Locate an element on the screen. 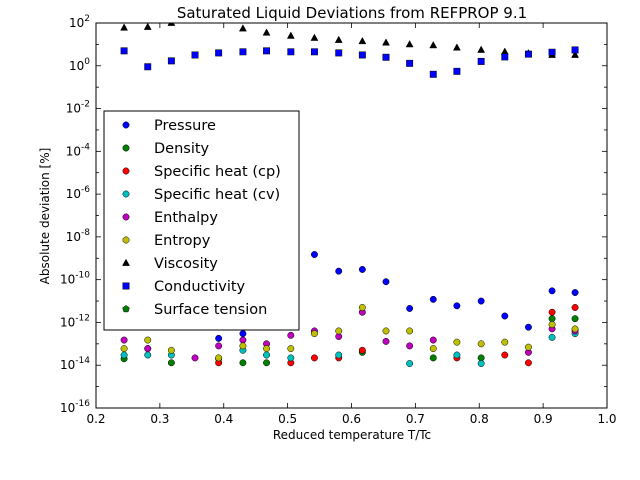 This screenshot has width=640, height=480. y-tick-label: 10⁻¹² is located at coordinates (75, 321).